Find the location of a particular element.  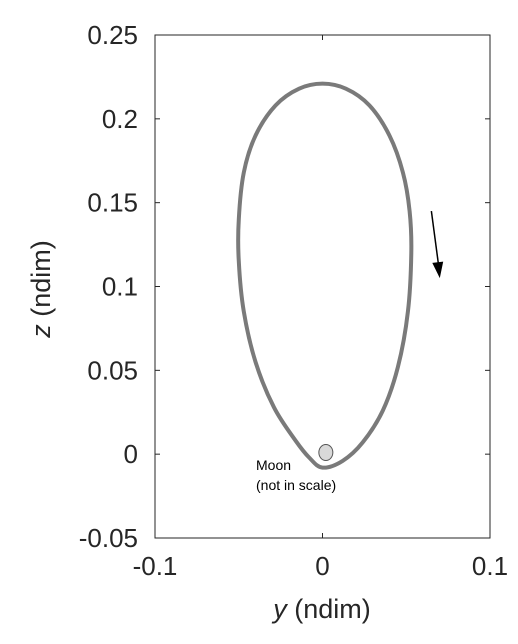

y-axis-label-var: z is located at coordinates (41, 331).